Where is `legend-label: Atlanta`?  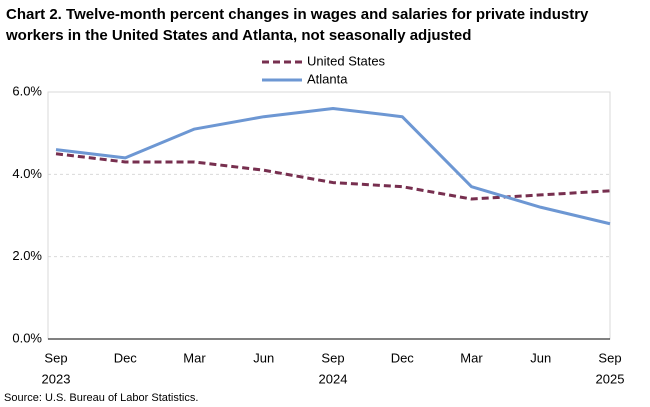
legend-label: Atlanta is located at coordinates (327, 78).